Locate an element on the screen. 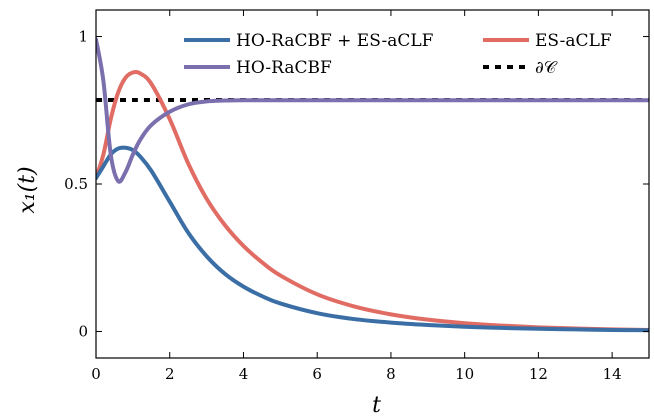 This screenshot has height=419, width=654. y-tick-label: 0.5 is located at coordinates (76, 184).